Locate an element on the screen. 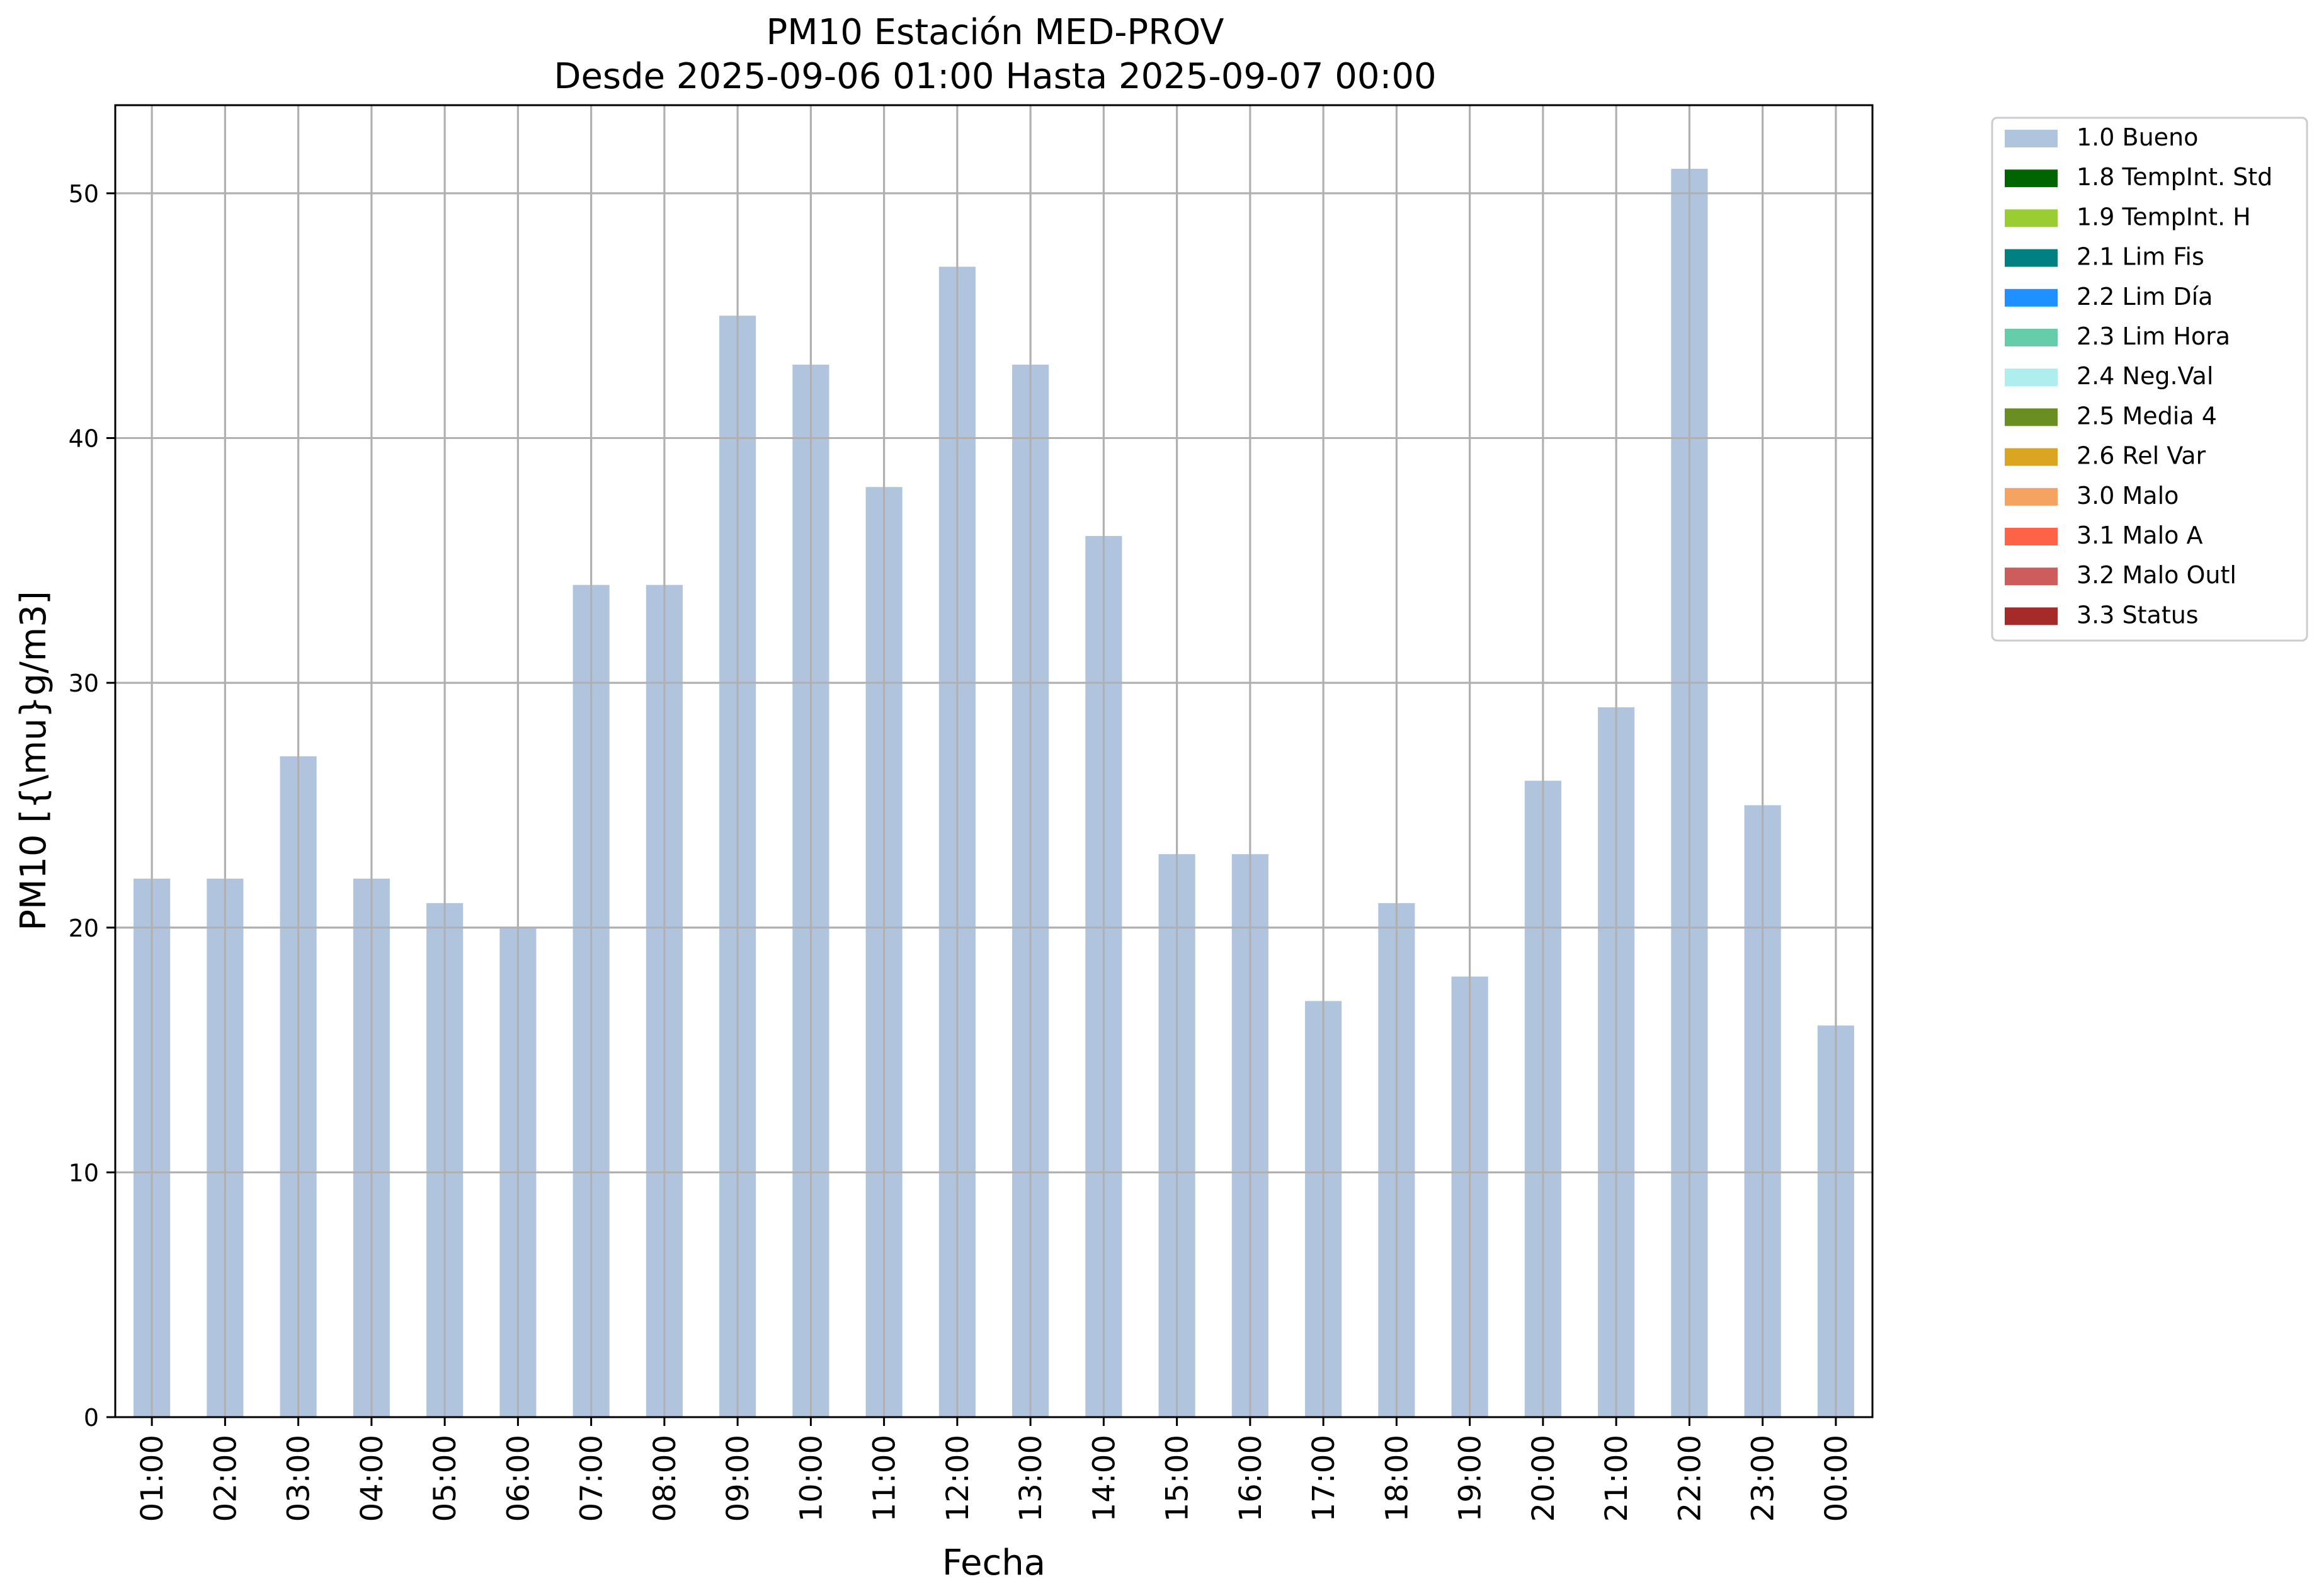 The width and height of the screenshot is (2319, 1596). legend-label: 3.3 Status is located at coordinates (2138, 615).